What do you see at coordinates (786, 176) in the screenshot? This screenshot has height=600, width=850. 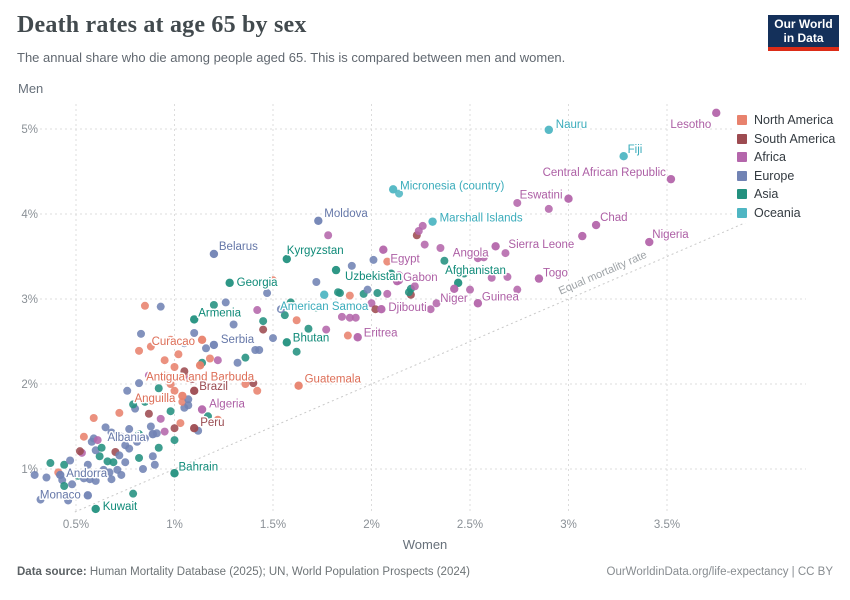 I see `legend-item-europe: Europe` at bounding box center [786, 176].